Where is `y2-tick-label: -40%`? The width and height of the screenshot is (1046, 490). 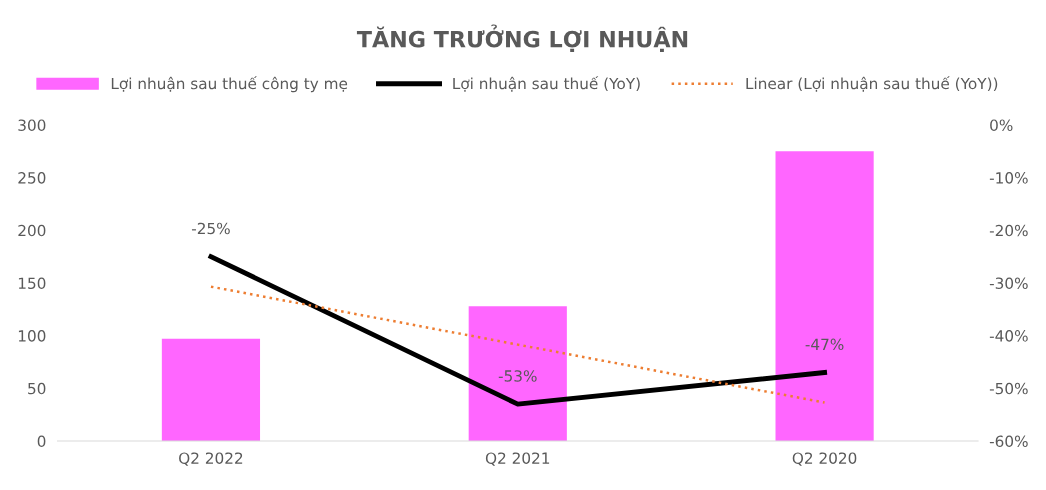 y2-tick-label: -40% is located at coordinates (1008, 336).